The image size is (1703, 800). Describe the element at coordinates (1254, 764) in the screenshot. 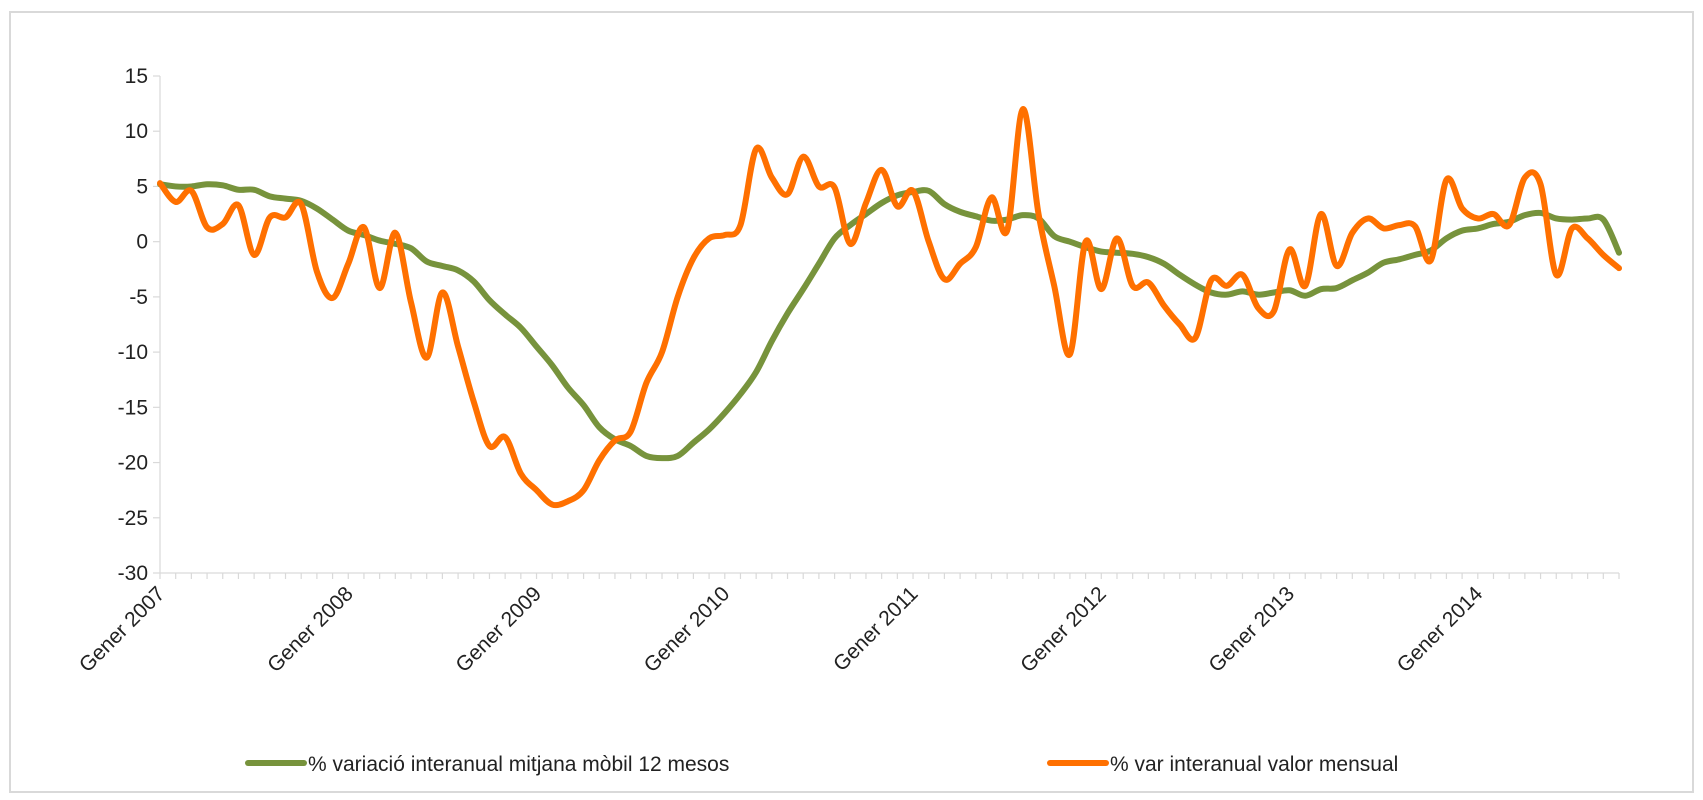

I see `legend-label: % var interanual valor mensual` at that location.